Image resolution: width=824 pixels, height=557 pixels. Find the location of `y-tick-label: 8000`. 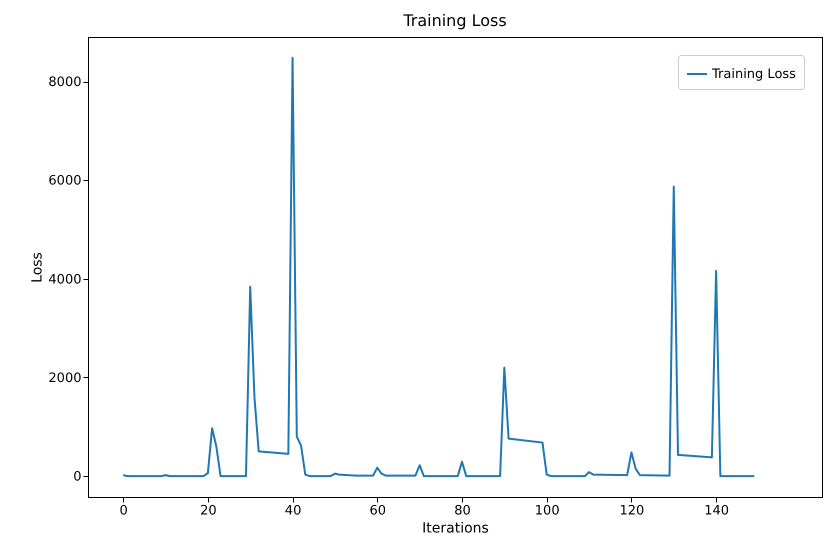

y-tick-label: 8000 is located at coordinates (65, 82).